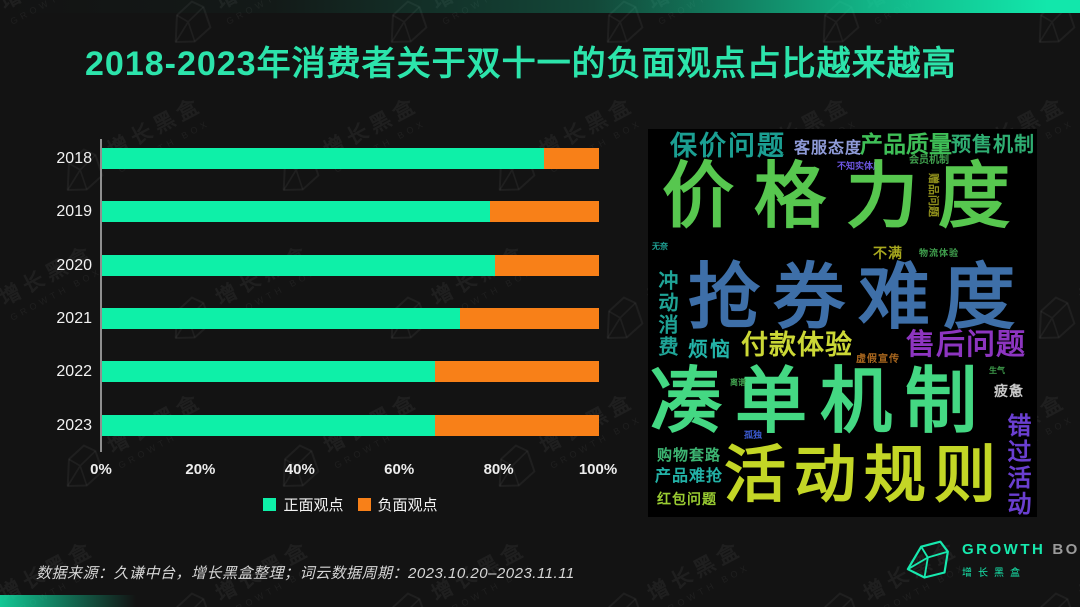  What do you see at coordinates (687, 499) in the screenshot?
I see `wordcloud-word: 红包问题` at bounding box center [687, 499].